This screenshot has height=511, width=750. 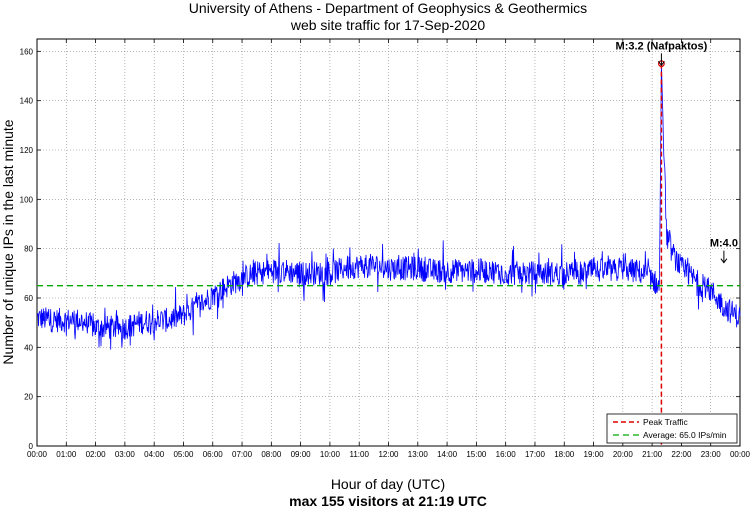 I want to click on x-tick-label: 20:00, so click(x=623, y=454).